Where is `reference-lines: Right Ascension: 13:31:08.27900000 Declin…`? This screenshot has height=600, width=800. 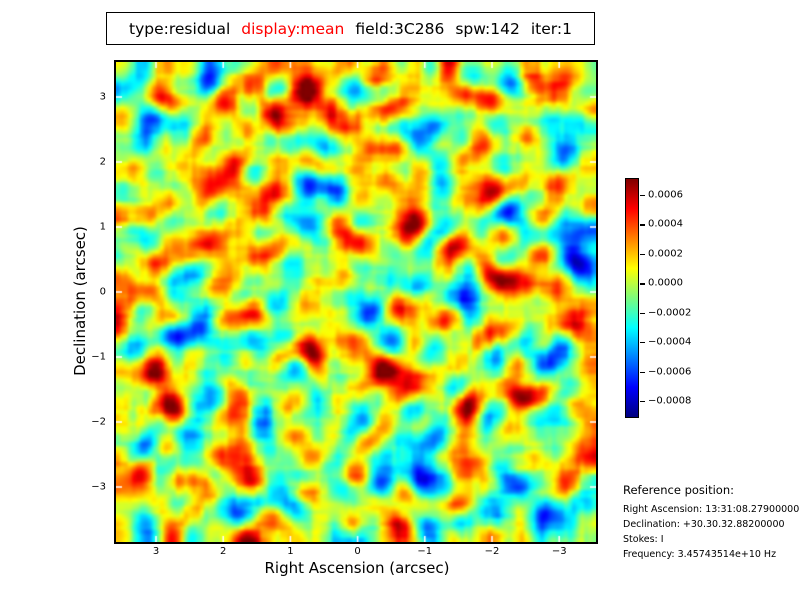
reference-lines: Right Ascension: 13:31:08.27900000 Declin… is located at coordinates (711, 532).